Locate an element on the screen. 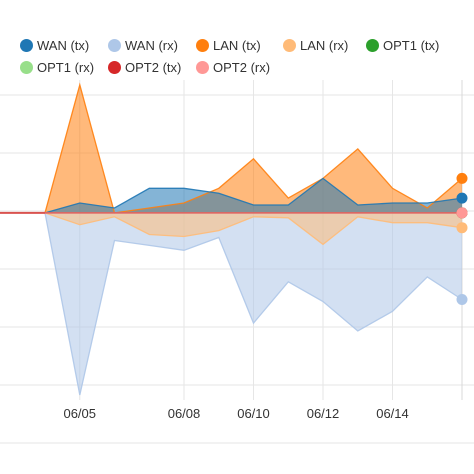 This screenshot has height=474, width=474. x-tick-label: 06/14 is located at coordinates (392, 413).